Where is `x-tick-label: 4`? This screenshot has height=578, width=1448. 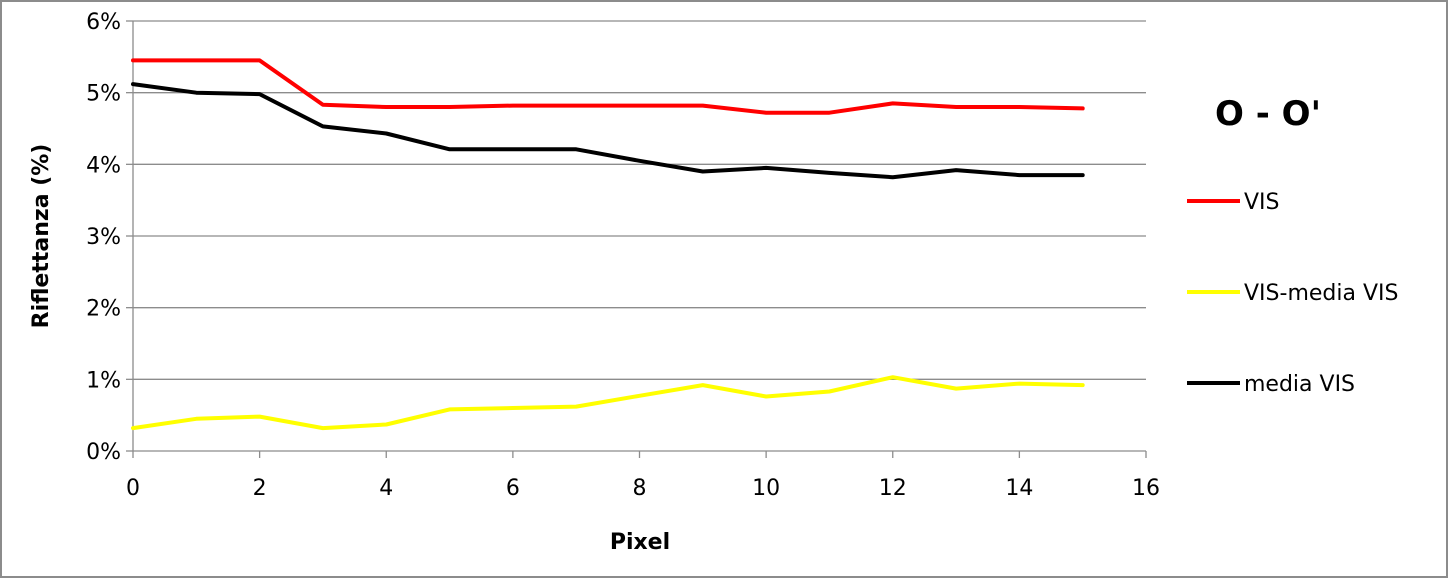
x-tick-label: 4 is located at coordinates (386, 488).